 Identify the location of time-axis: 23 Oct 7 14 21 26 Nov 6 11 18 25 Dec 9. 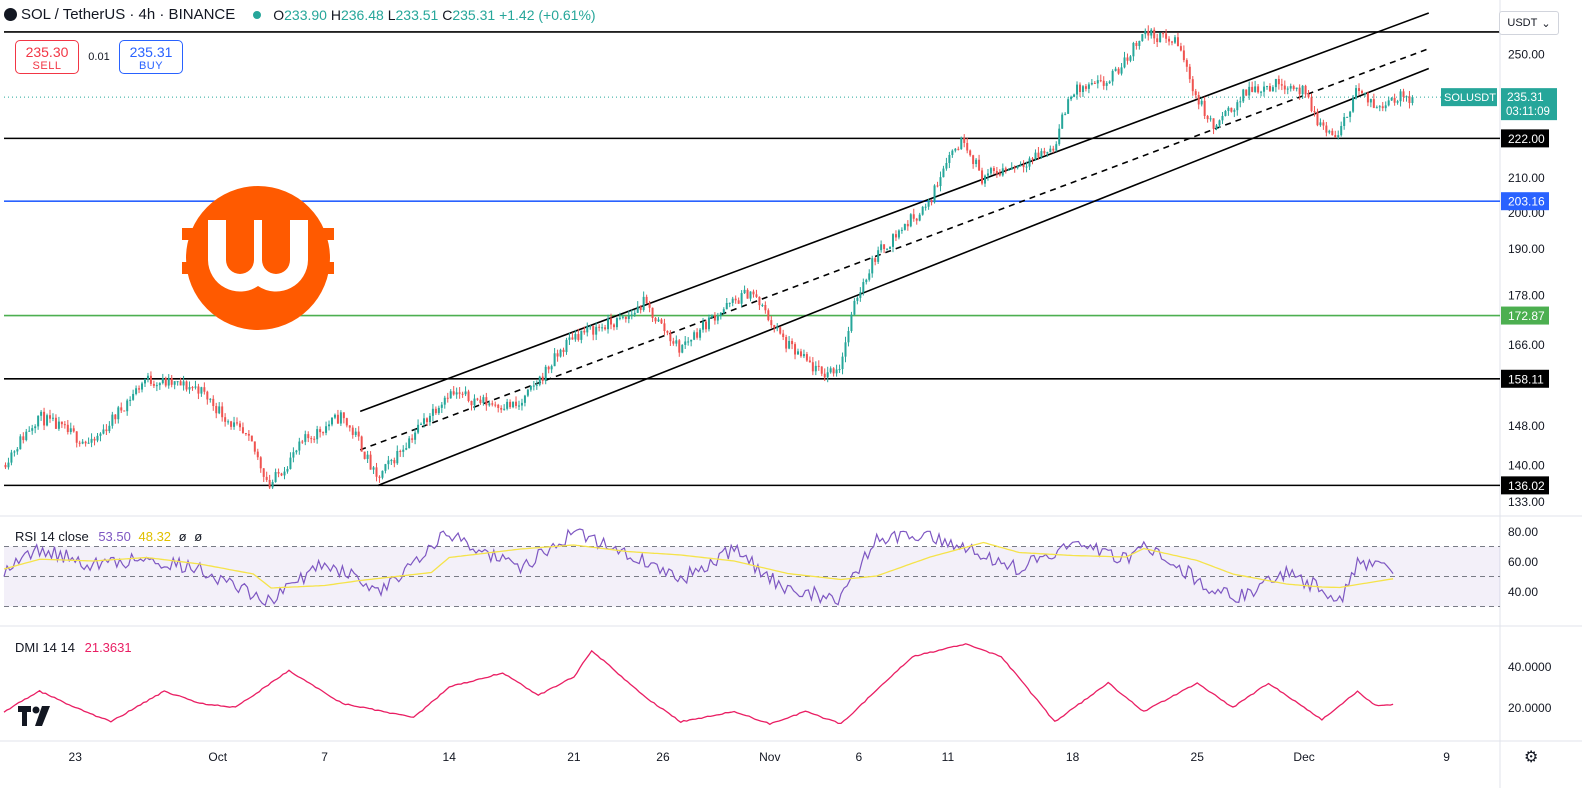
(760, 757).